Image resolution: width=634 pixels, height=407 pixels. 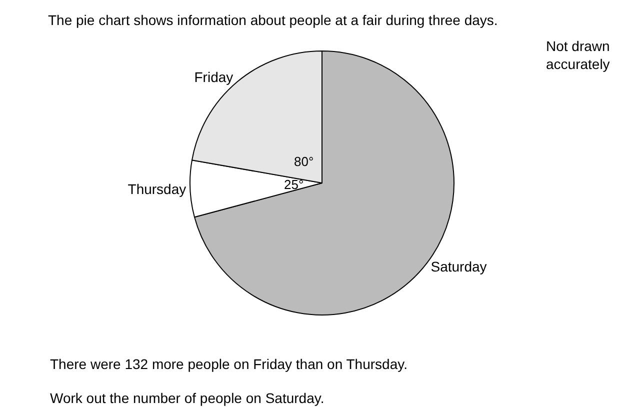 I want to click on slice-label: Saturday, so click(x=458, y=266).